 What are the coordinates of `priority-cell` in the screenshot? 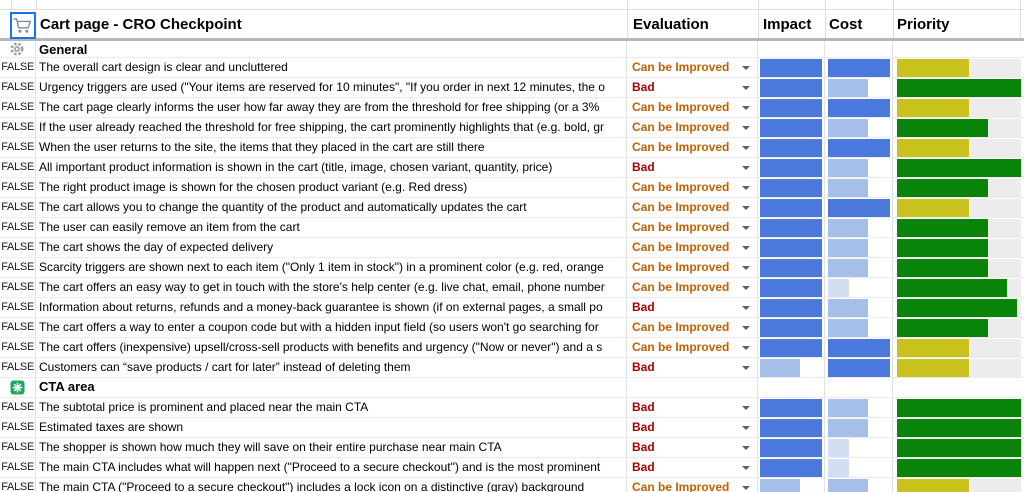 It's located at (958, 307).